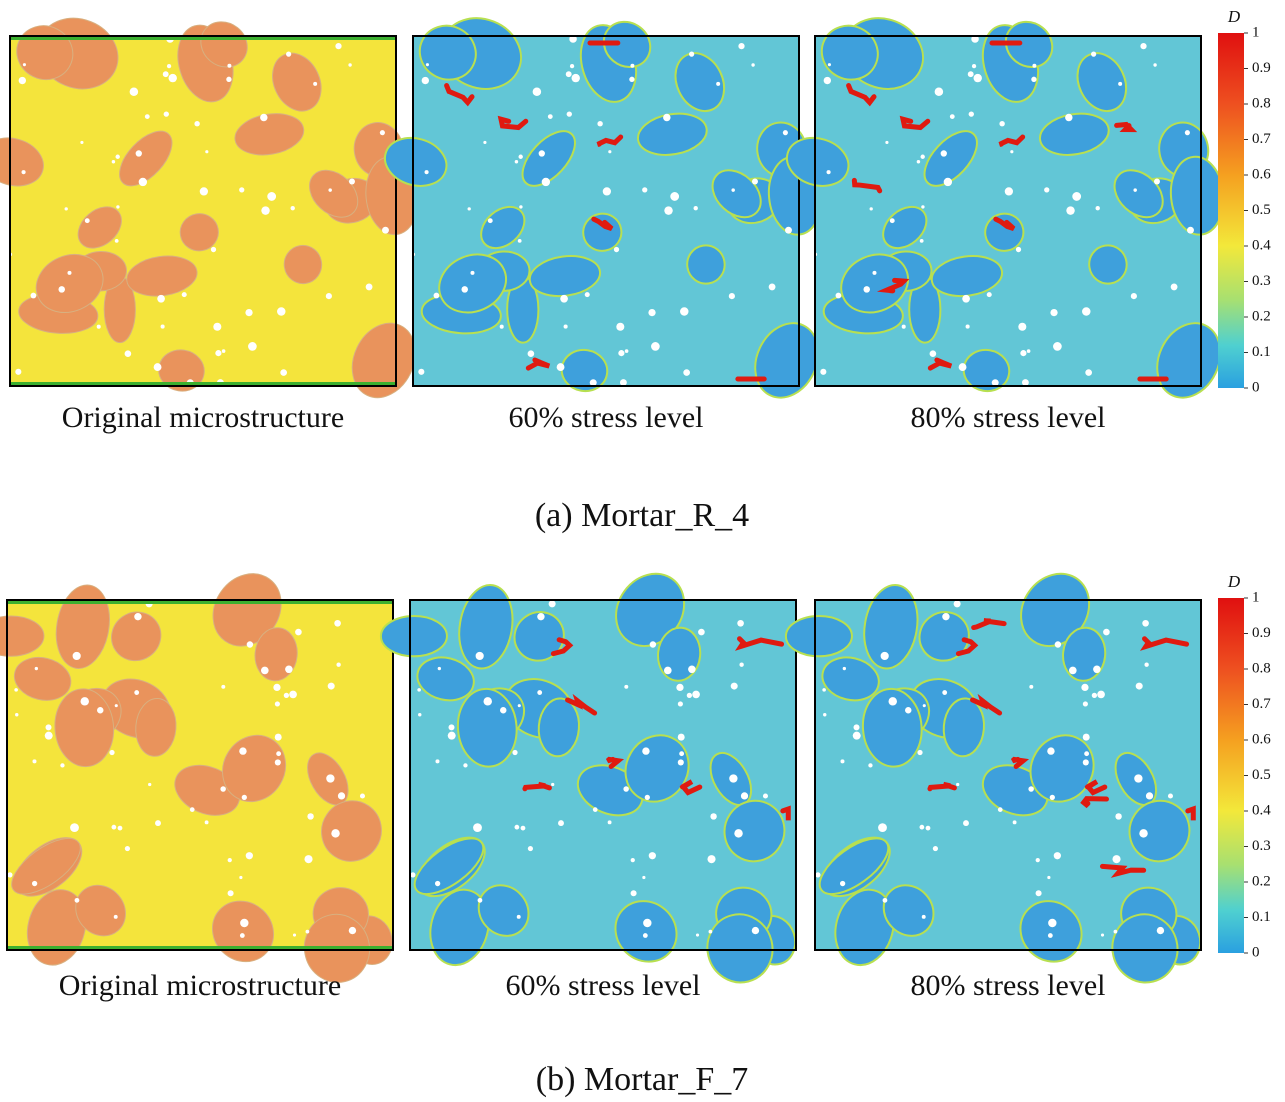  I want to click on colorbar-tick-label: 0.9, so click(1261, 68).